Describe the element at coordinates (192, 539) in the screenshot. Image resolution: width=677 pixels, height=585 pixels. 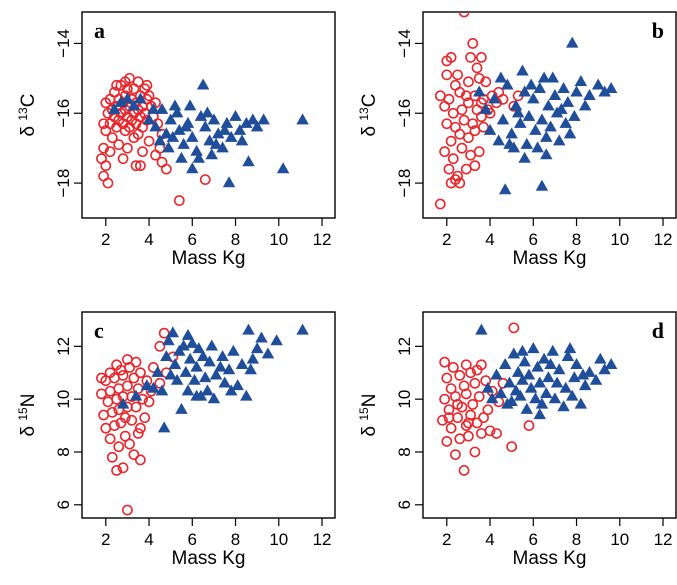
I see `x-tick-label: 6` at that location.